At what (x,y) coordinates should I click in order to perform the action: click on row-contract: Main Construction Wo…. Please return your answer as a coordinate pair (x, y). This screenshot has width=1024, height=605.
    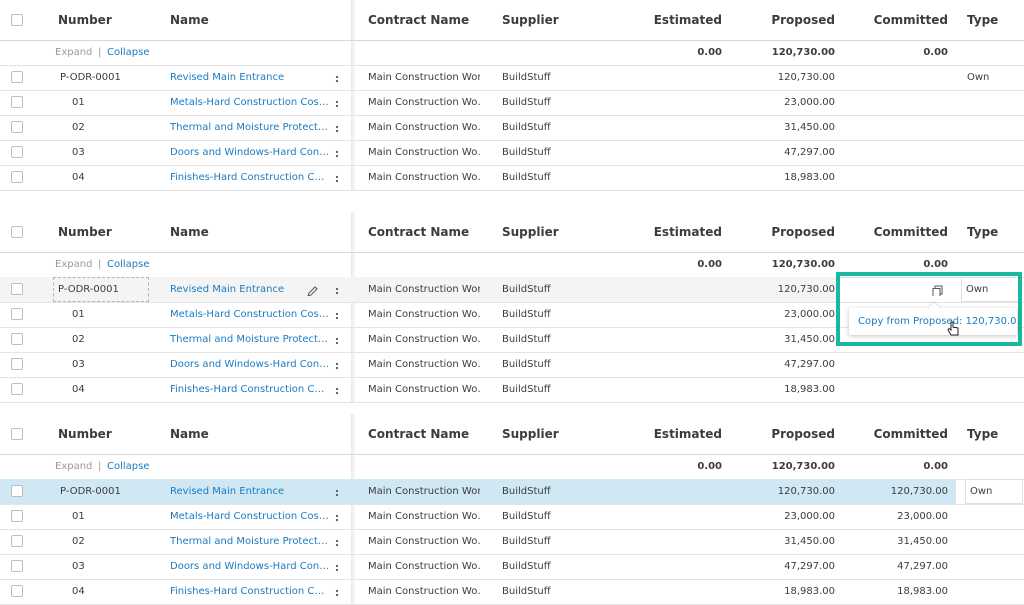
    Looking at the image, I should click on (424, 389).